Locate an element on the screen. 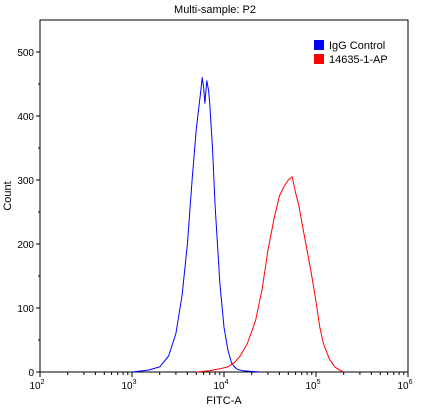 The height and width of the screenshot is (409, 425). x-tick-label: 10² is located at coordinates (36, 385).